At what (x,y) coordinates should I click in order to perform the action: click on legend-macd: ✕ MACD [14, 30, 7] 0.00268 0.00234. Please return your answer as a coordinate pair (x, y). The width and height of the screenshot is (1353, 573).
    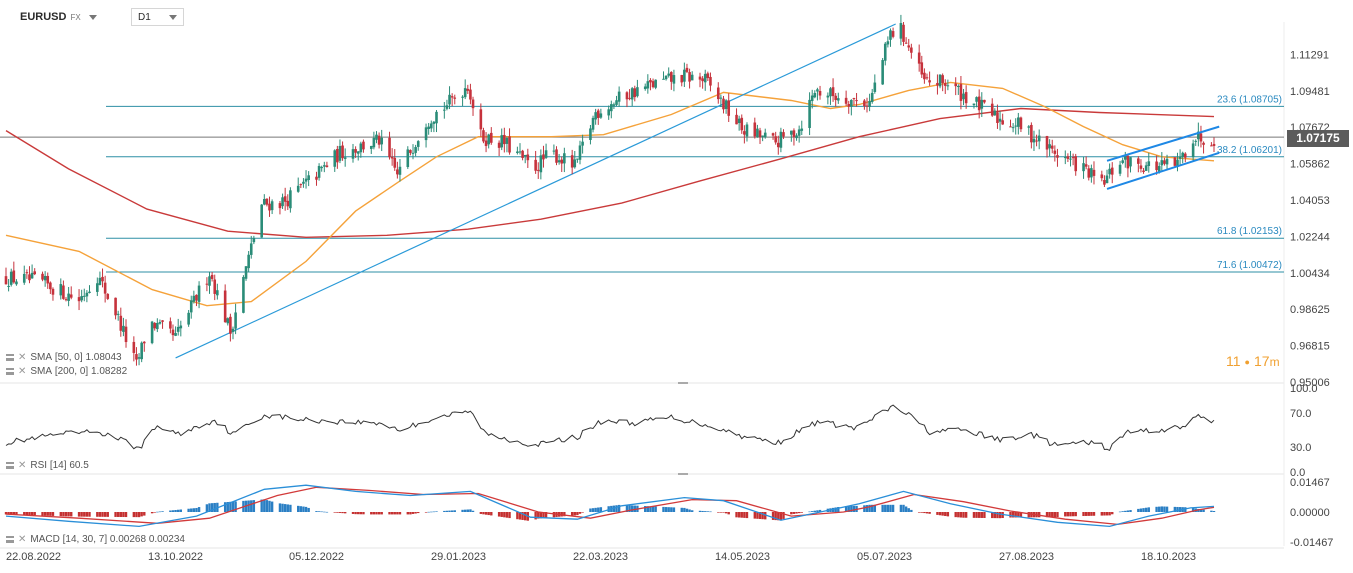
    Looking at the image, I should click on (95, 539).